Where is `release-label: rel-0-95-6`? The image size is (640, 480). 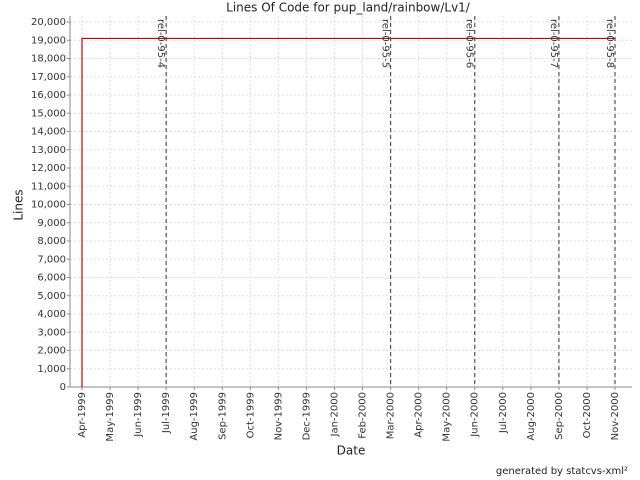 release-label: rel-0-95-6 is located at coordinates (469, 43).